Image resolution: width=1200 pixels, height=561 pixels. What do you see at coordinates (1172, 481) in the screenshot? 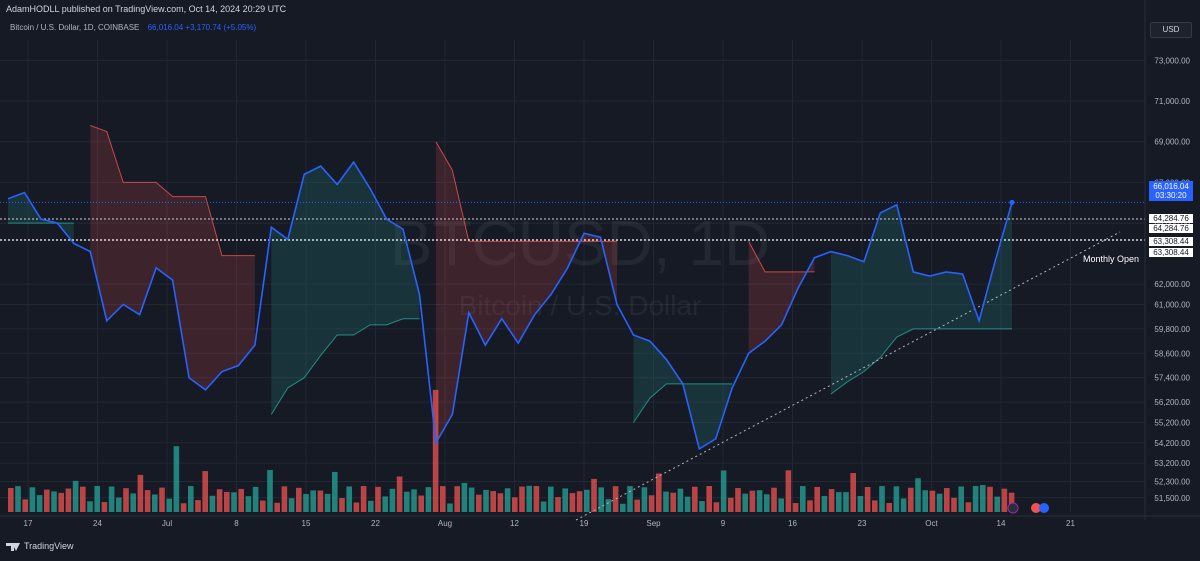
I see `price-tick-label: 52,300.00` at bounding box center [1172, 481].